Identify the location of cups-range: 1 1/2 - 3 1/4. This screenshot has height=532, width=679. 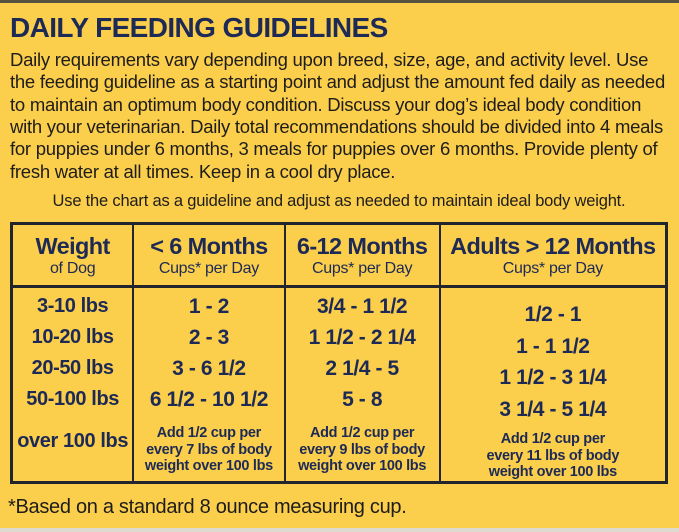
(553, 378).